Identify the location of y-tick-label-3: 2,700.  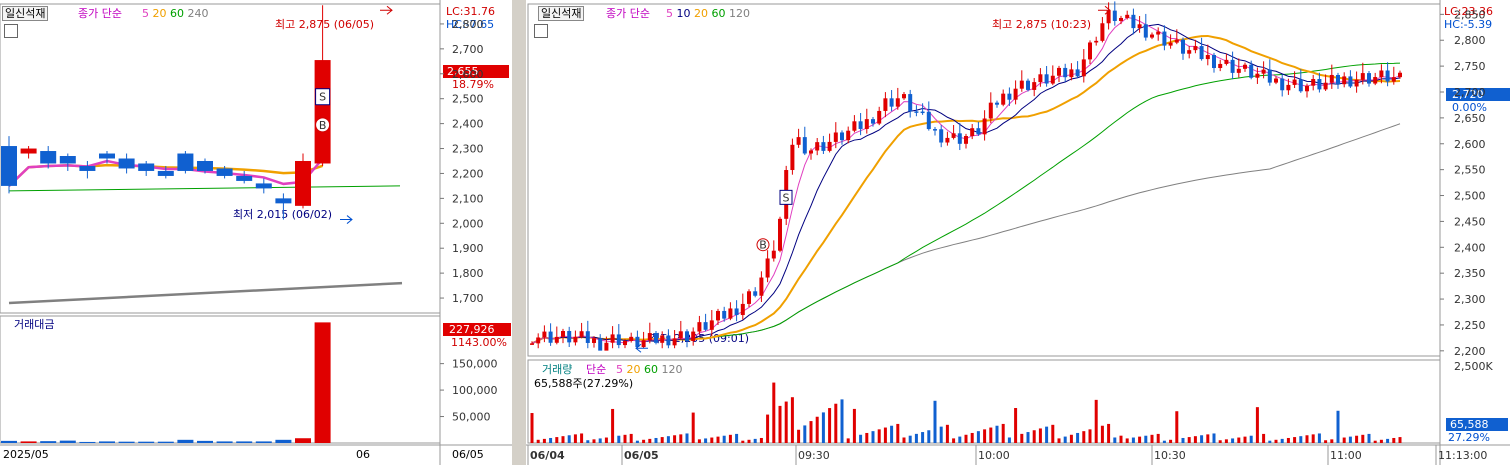
(1470, 92).